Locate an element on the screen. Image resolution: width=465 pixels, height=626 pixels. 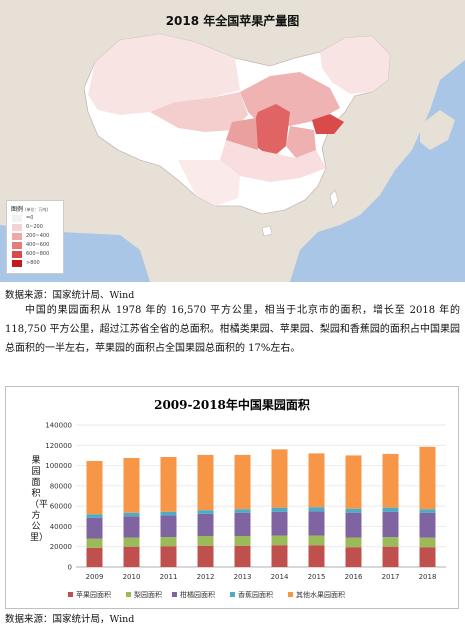
region-light-northeast is located at coordinates (355, 65).